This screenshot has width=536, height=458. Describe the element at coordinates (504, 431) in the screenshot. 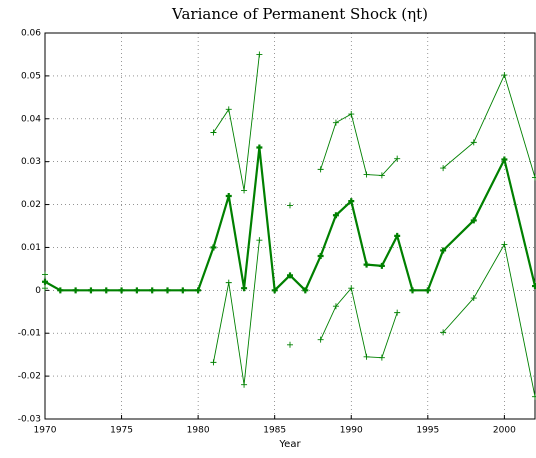

I see `x-tick-label: 2000` at that location.